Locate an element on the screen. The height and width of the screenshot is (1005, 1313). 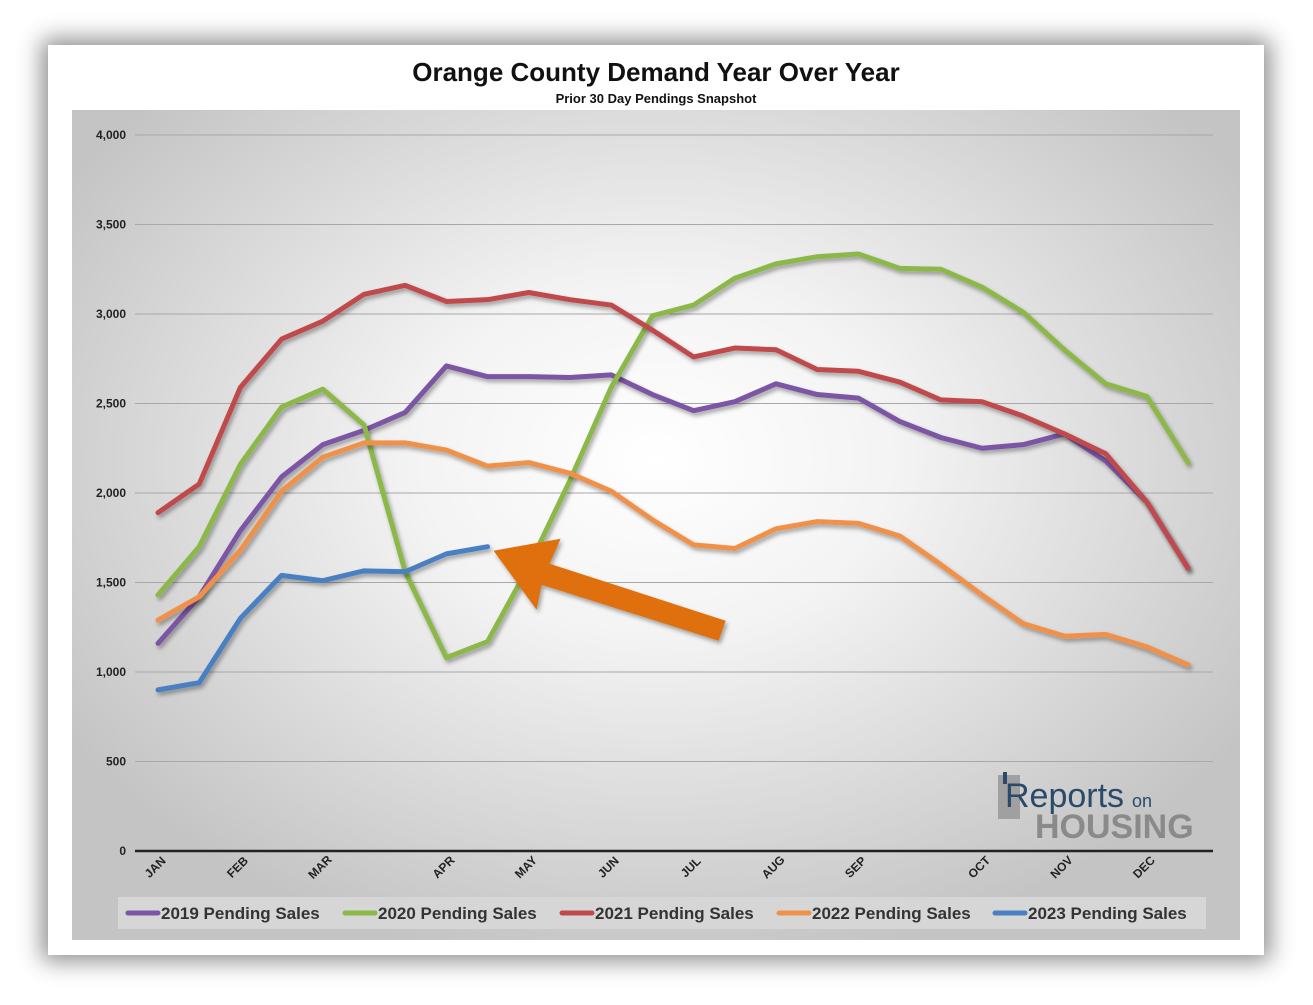
x-tick-label: MAR is located at coordinates (319, 866).